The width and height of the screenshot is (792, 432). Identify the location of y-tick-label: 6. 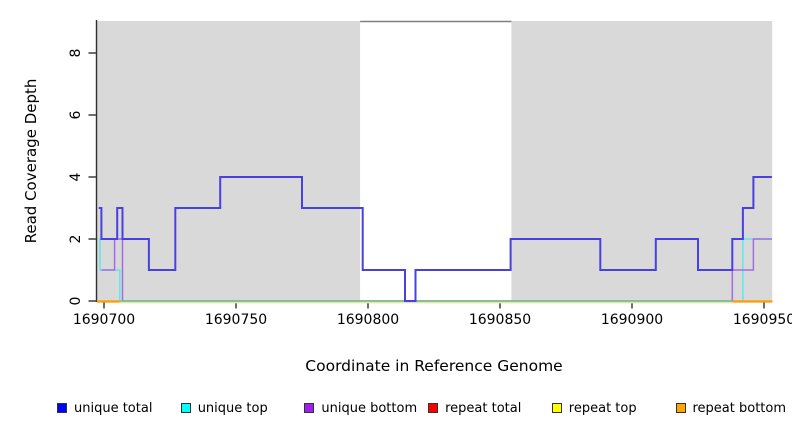
(76, 115).